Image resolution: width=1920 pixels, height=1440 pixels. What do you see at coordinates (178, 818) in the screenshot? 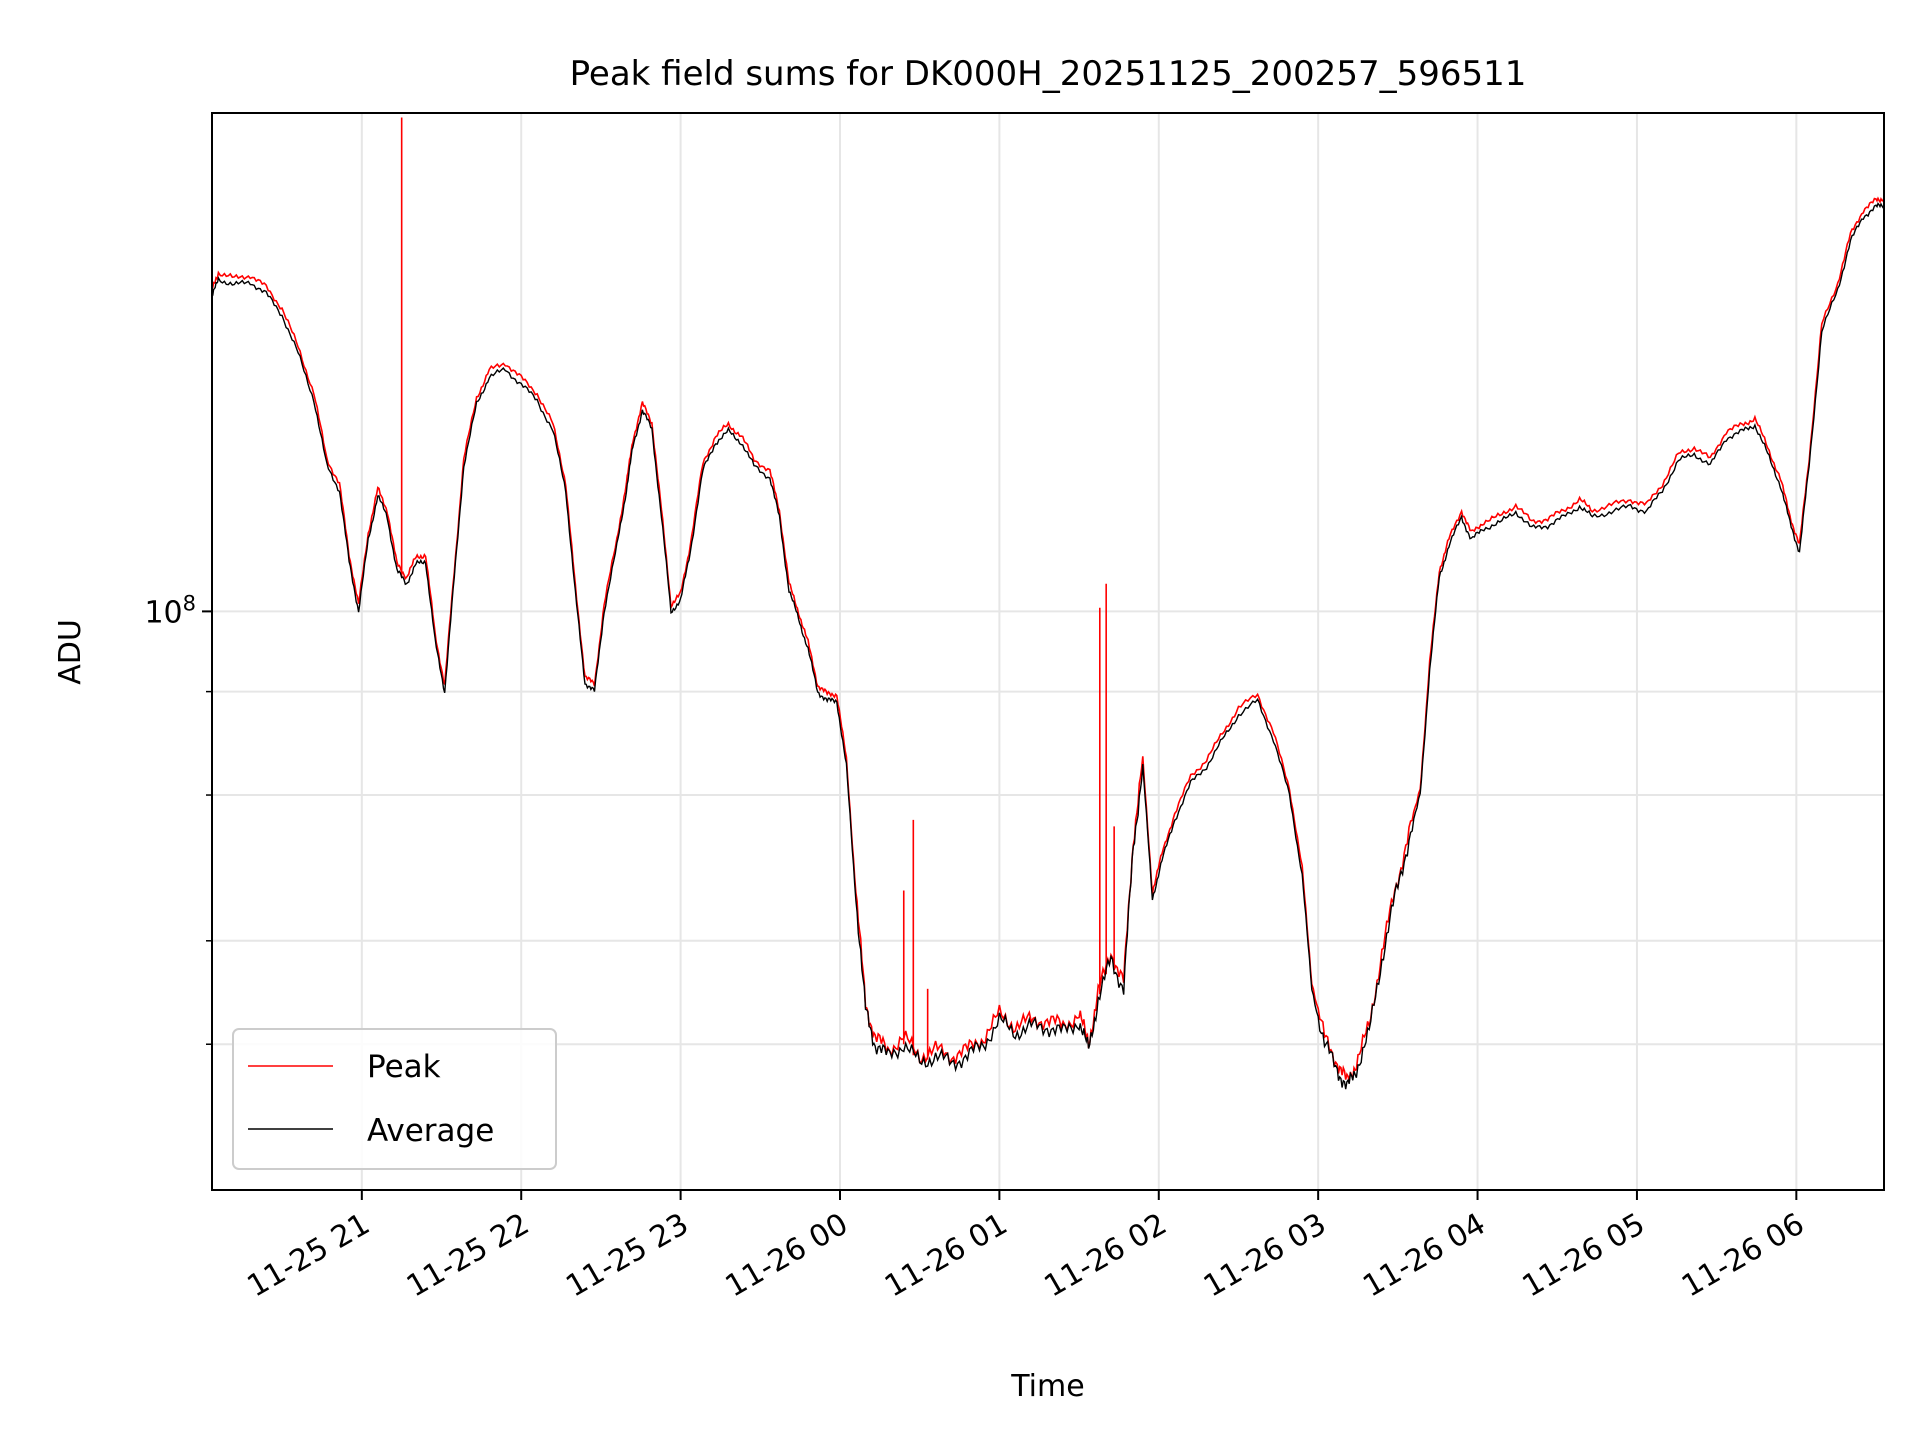
I see `y-ticks: 108` at bounding box center [178, 818].